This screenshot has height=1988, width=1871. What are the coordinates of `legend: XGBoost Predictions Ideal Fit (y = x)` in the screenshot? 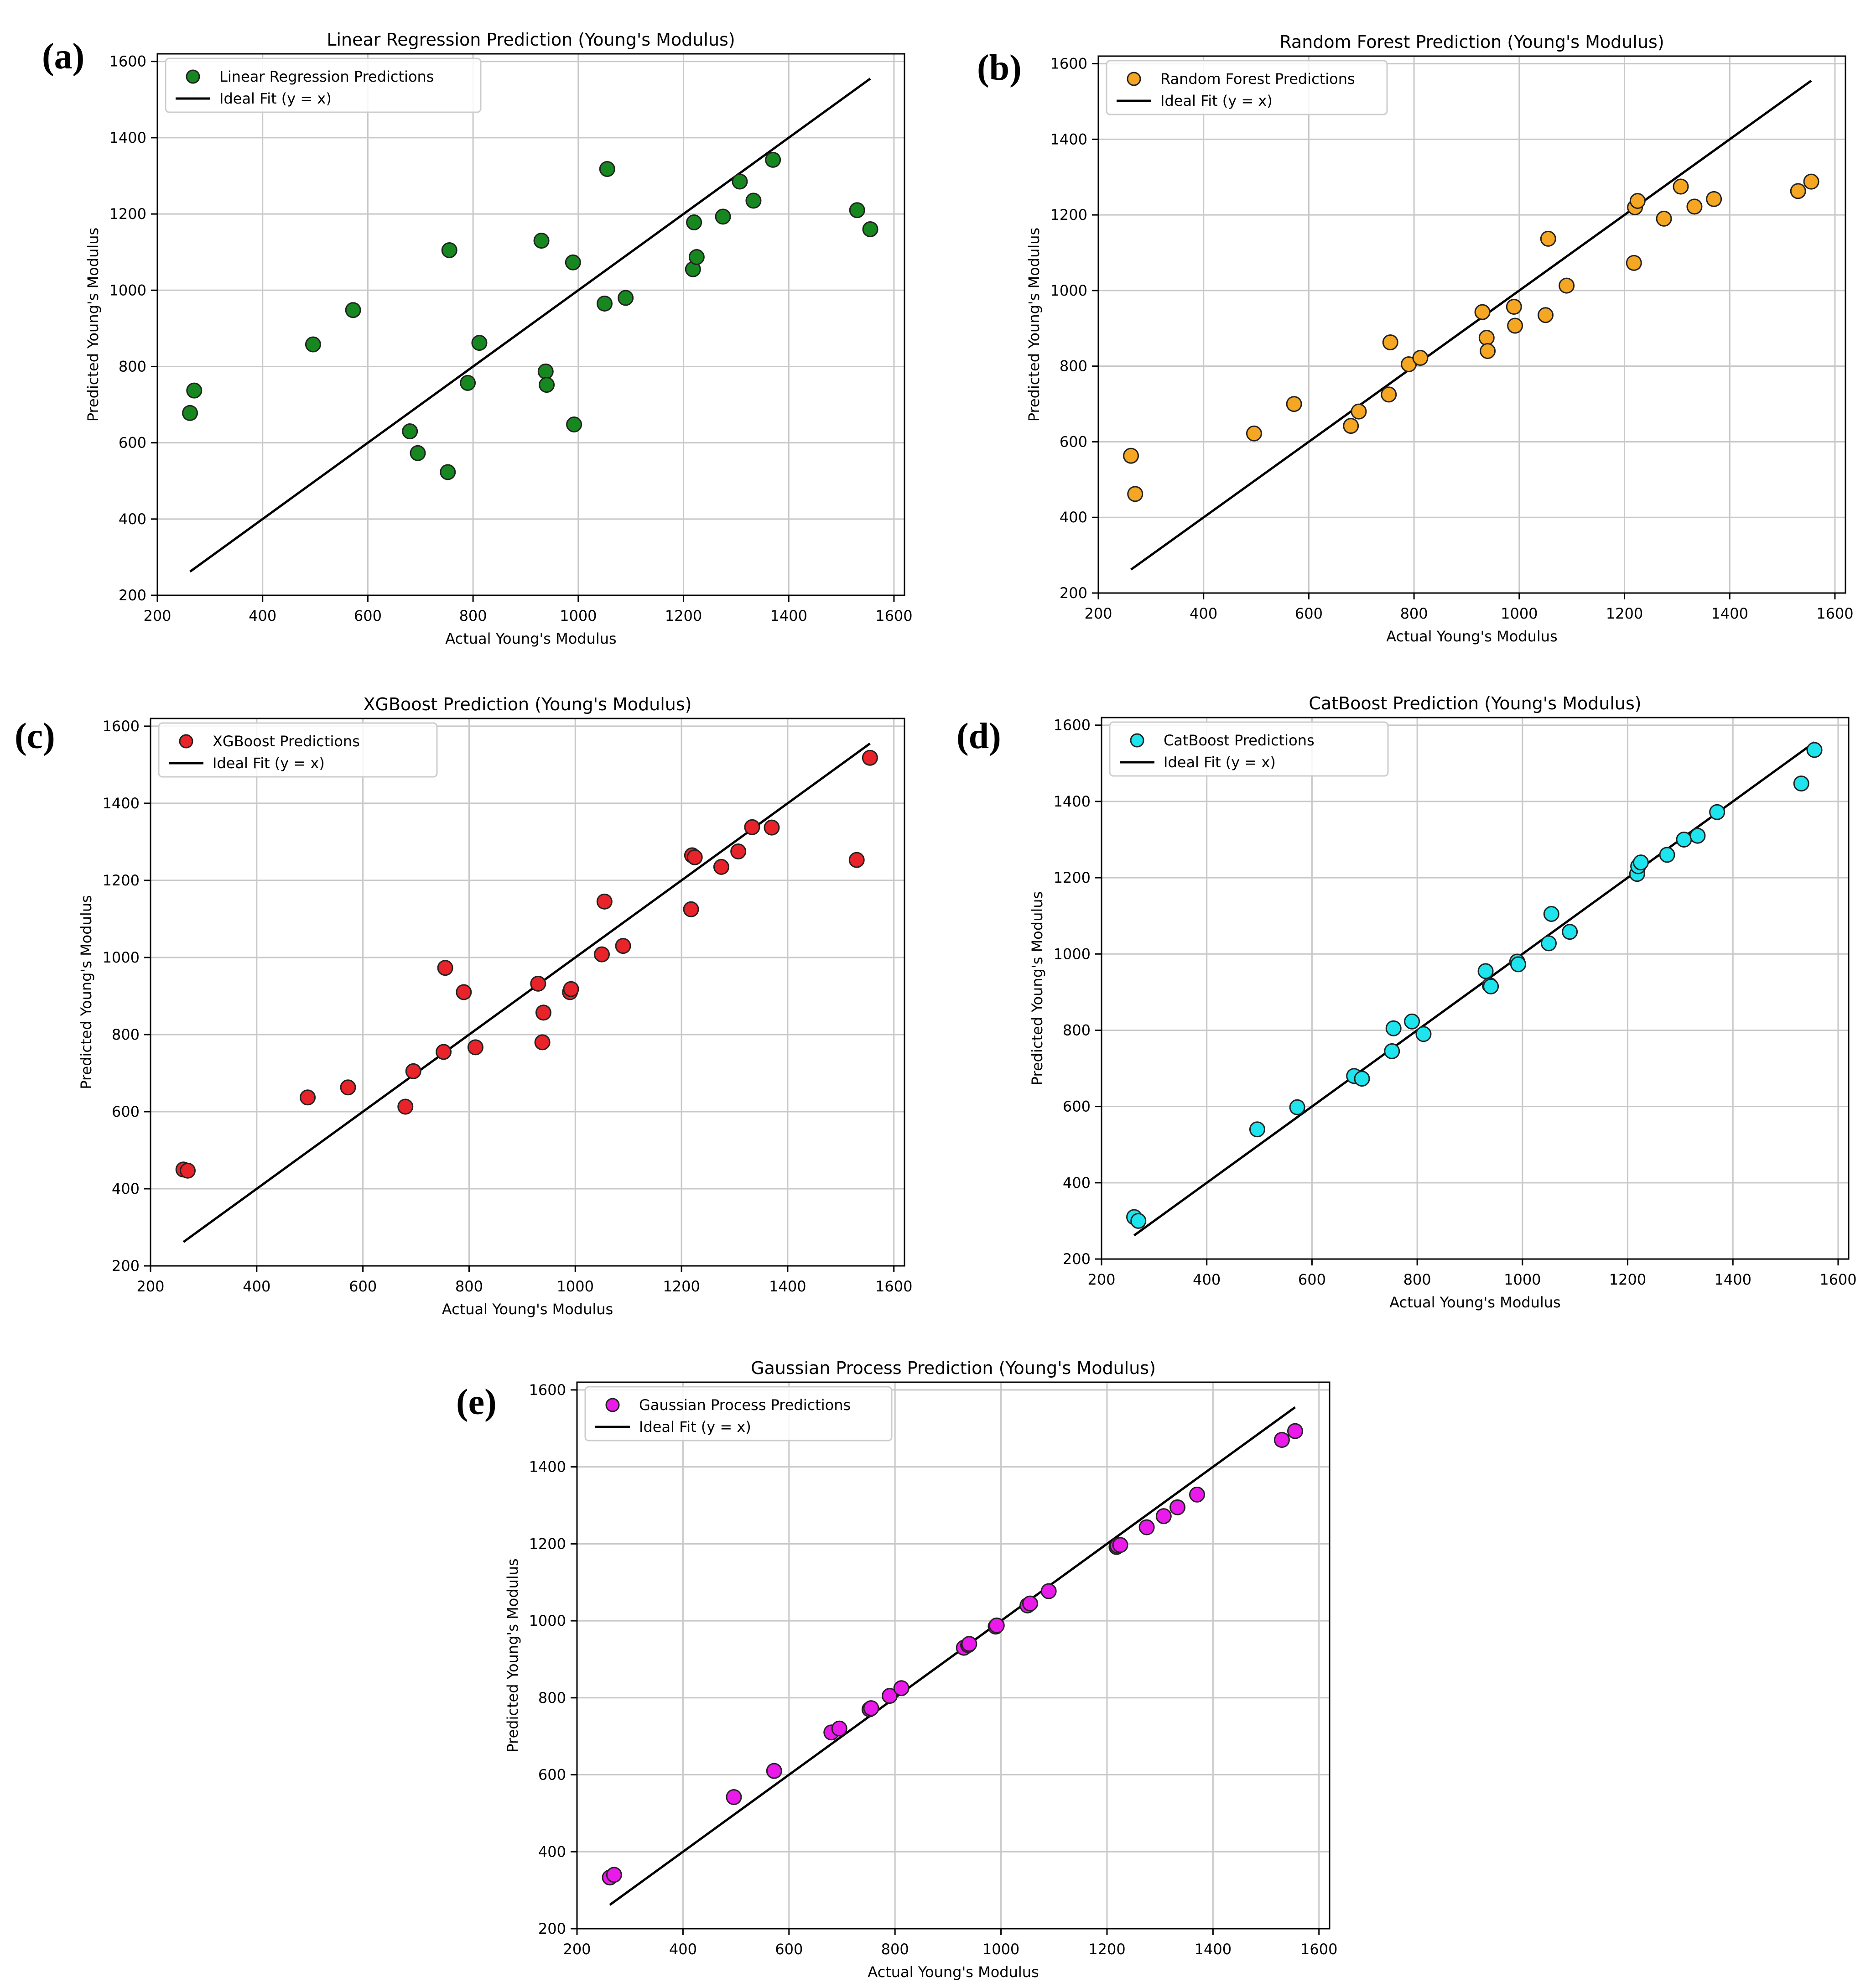 It's located at (298, 750).